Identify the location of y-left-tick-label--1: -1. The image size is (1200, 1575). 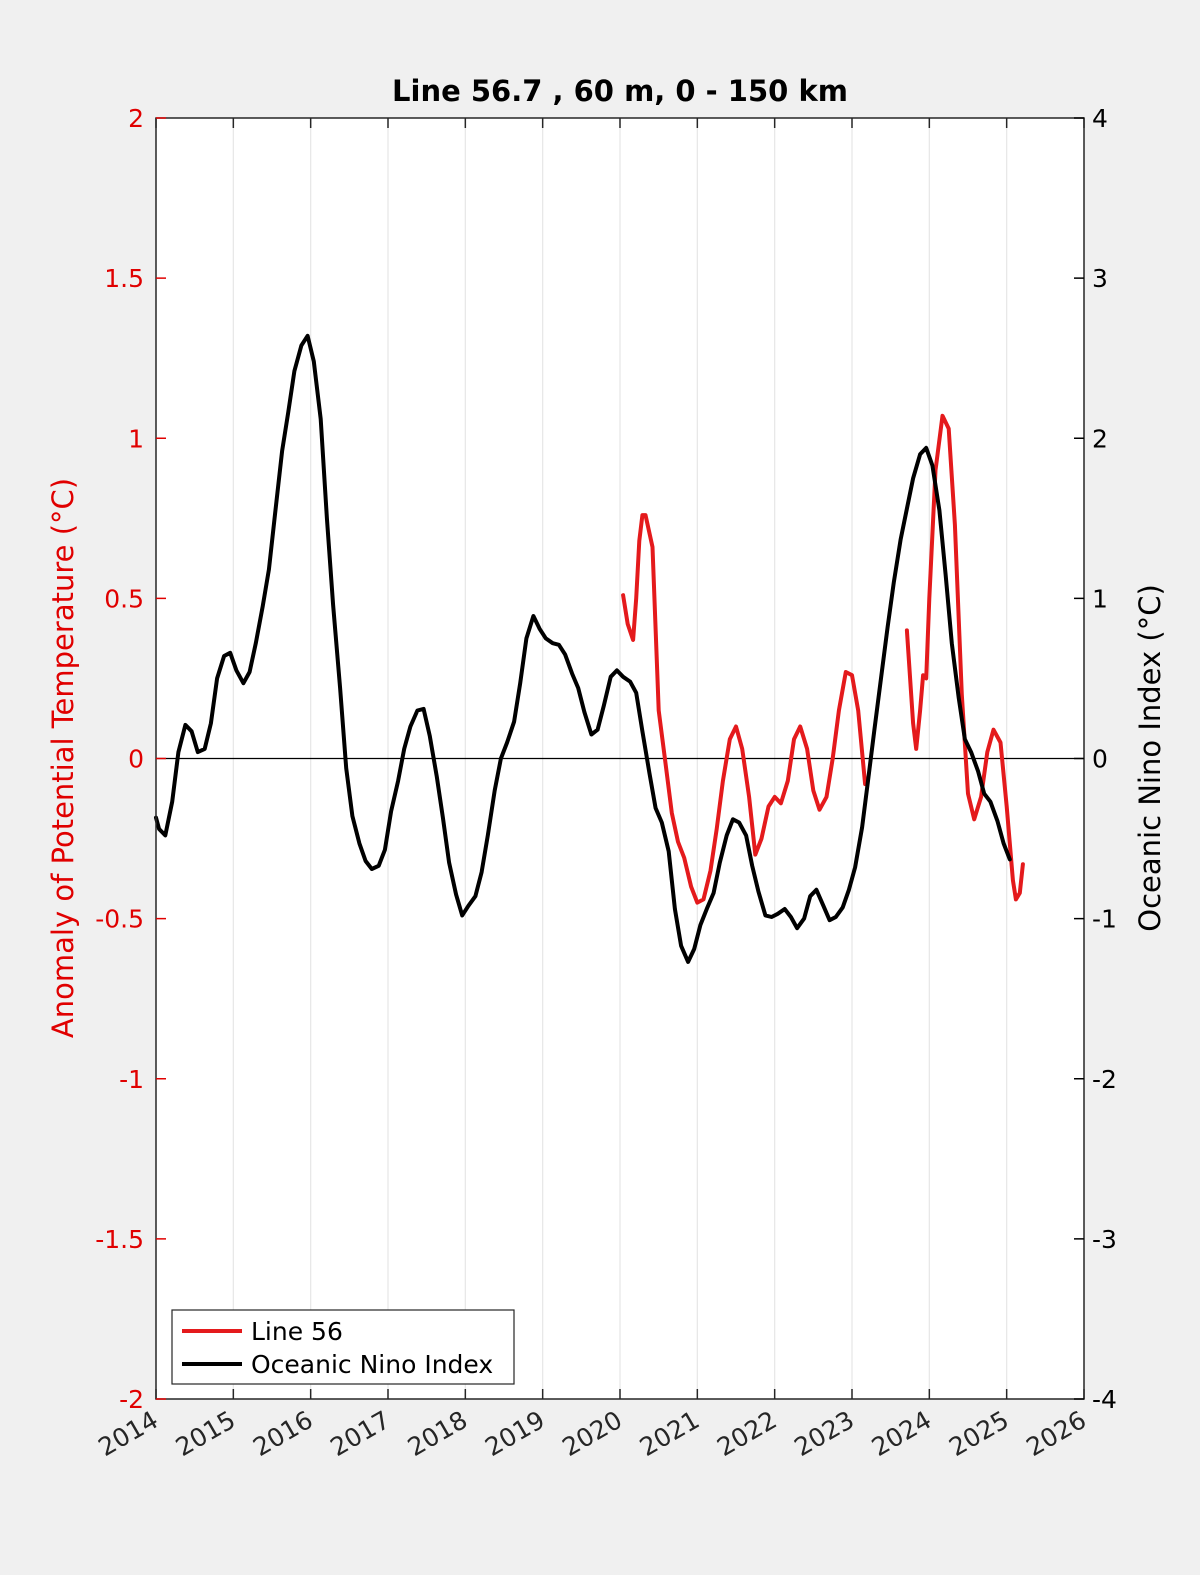
(131, 1079).